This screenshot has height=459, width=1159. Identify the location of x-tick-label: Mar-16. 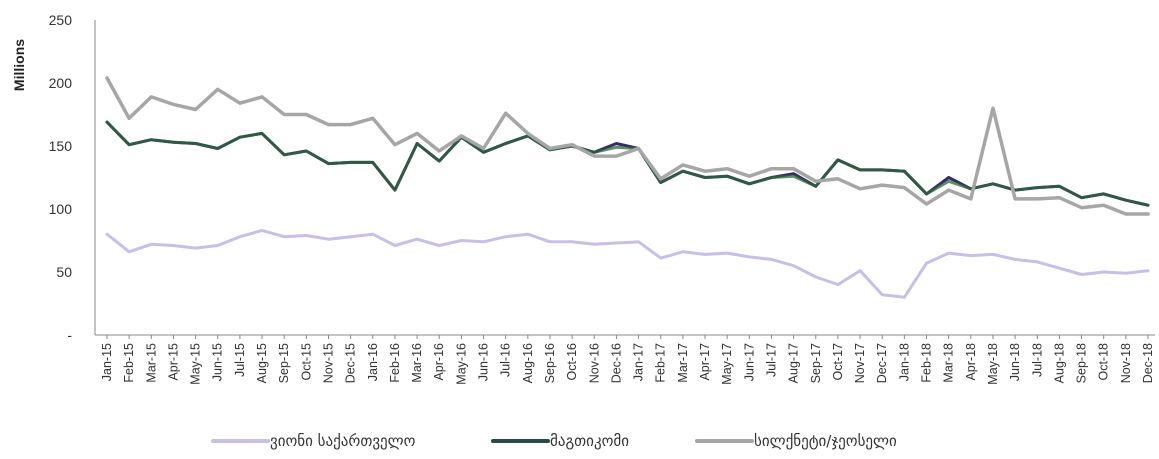
(417, 363).